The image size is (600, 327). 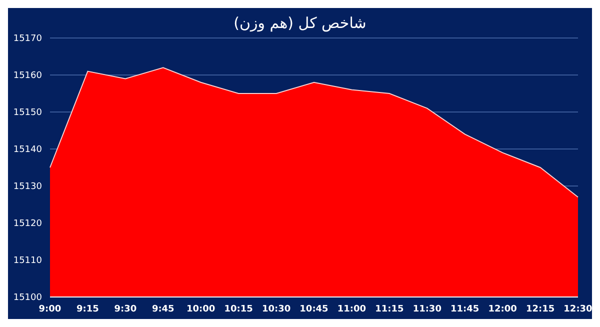 I want to click on x-tick-label: 11:00, so click(x=351, y=309).